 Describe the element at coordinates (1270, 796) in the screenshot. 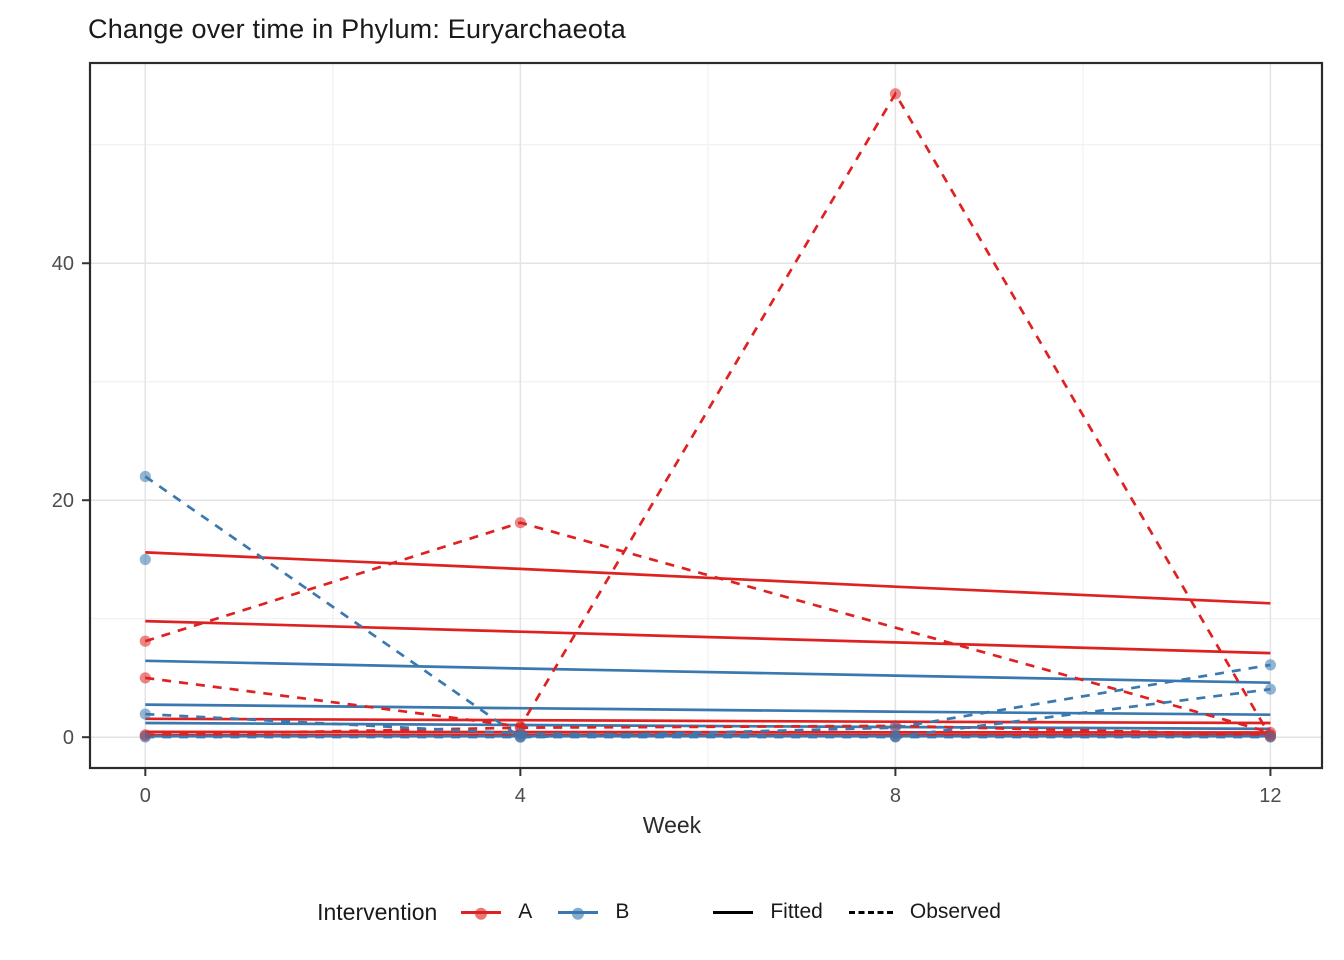

I see `x-tick-label: 12` at that location.